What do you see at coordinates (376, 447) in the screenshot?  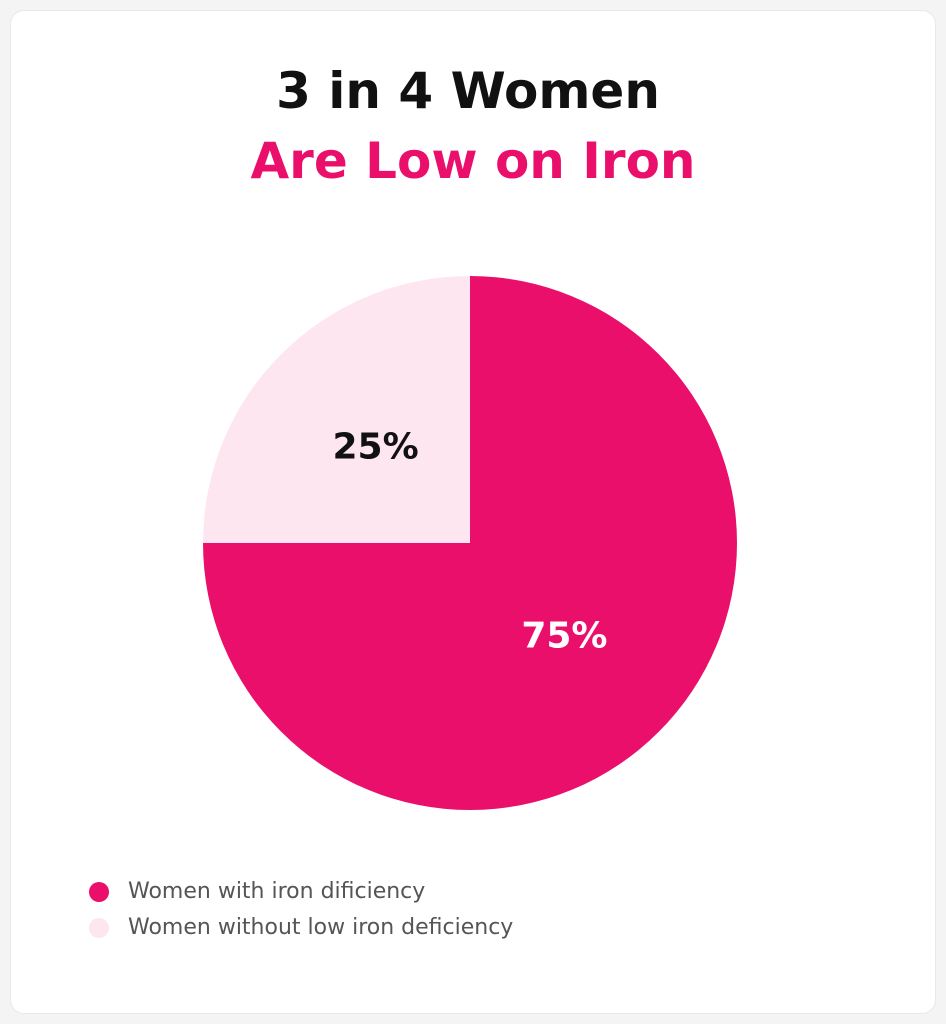 I see `value-label: 25%` at bounding box center [376, 447].